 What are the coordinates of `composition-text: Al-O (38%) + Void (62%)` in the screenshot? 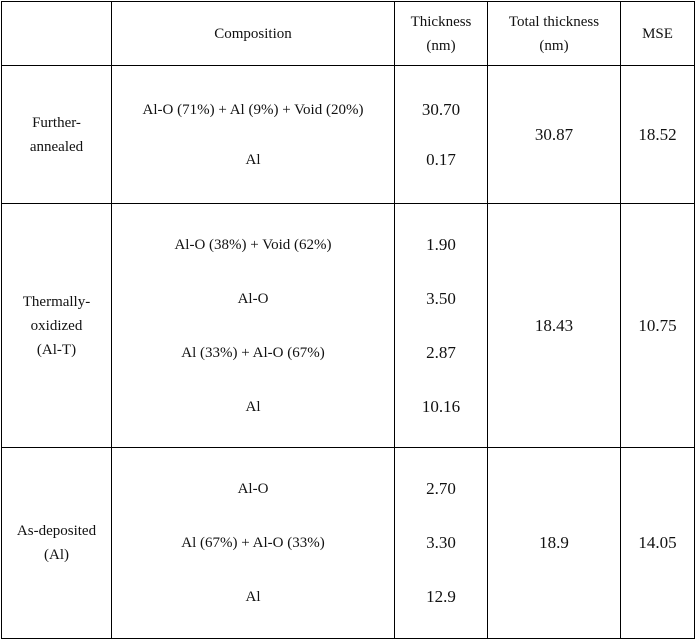 It's located at (253, 244).